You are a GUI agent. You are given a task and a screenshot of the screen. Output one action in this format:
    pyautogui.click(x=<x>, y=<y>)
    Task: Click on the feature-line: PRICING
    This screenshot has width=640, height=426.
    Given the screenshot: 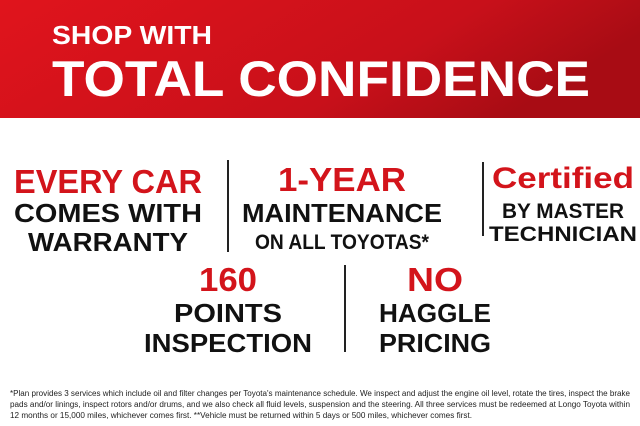 What is the action you would take?
    pyautogui.click(x=435, y=343)
    